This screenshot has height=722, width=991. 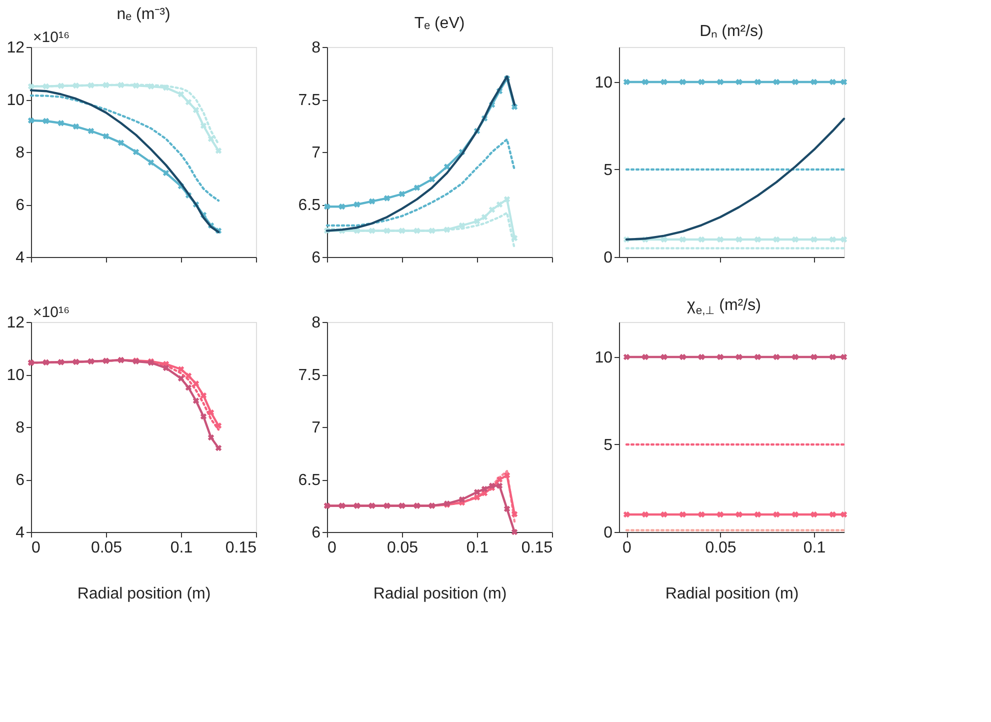 I want to click on chart-title: nₑ (m⁻³), so click(x=143, y=14).